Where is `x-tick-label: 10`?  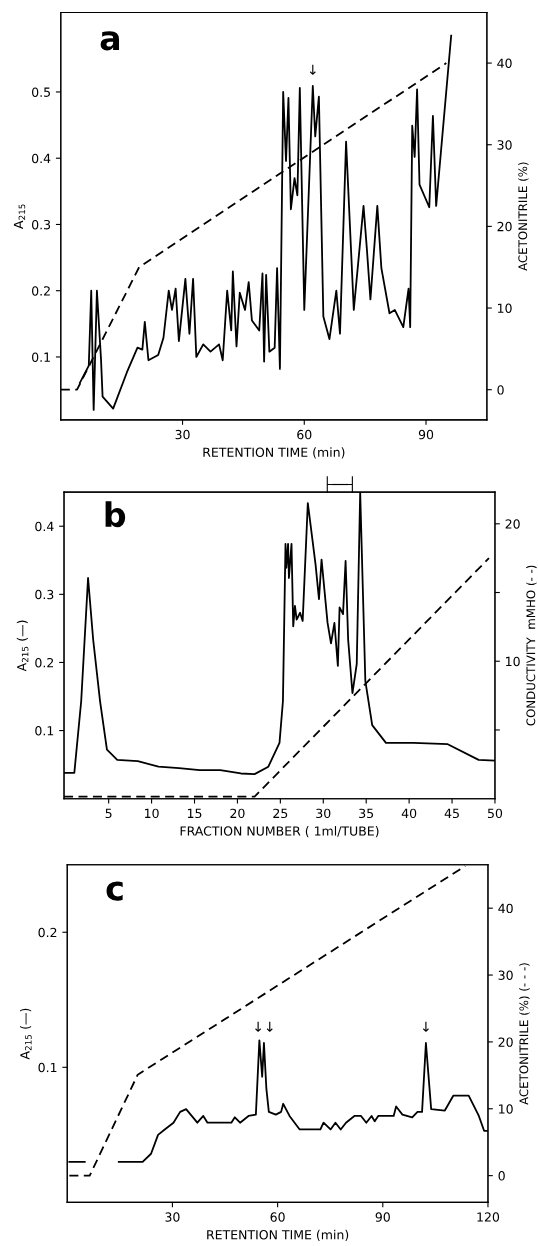
x-tick-label: 10 is located at coordinates (152, 813).